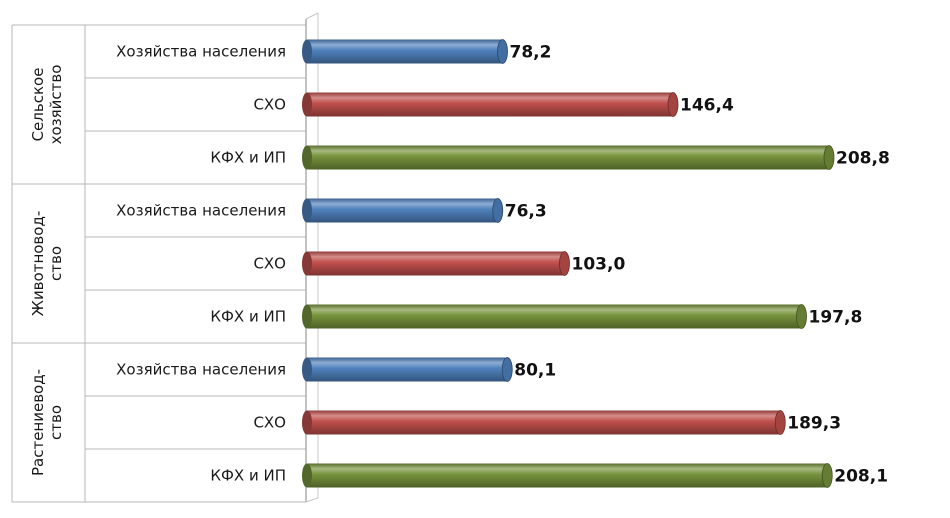 The height and width of the screenshot is (518, 950). Describe the element at coordinates (836, 318) in the screenshot. I see `value-label: 197,8` at that location.